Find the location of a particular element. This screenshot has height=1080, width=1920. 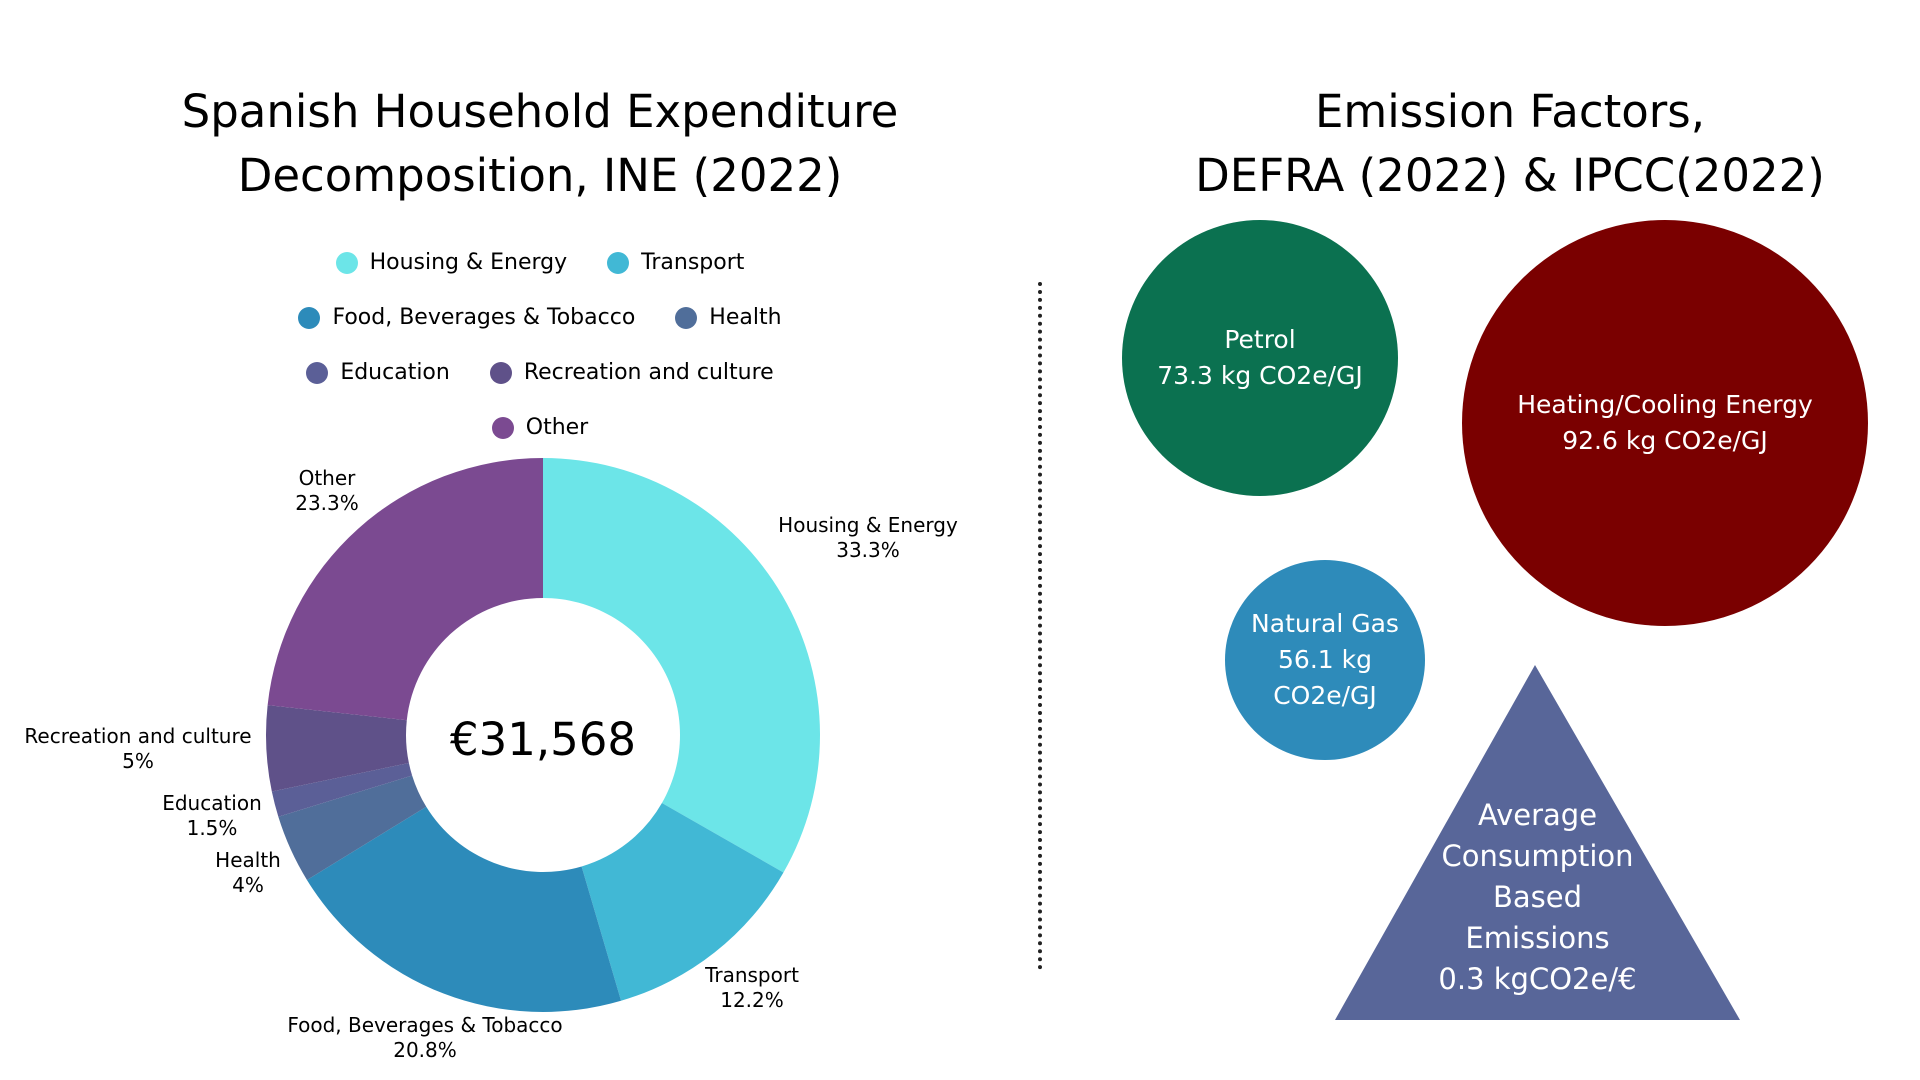

slice-label-category: Recreation and culture is located at coordinates (137, 736).